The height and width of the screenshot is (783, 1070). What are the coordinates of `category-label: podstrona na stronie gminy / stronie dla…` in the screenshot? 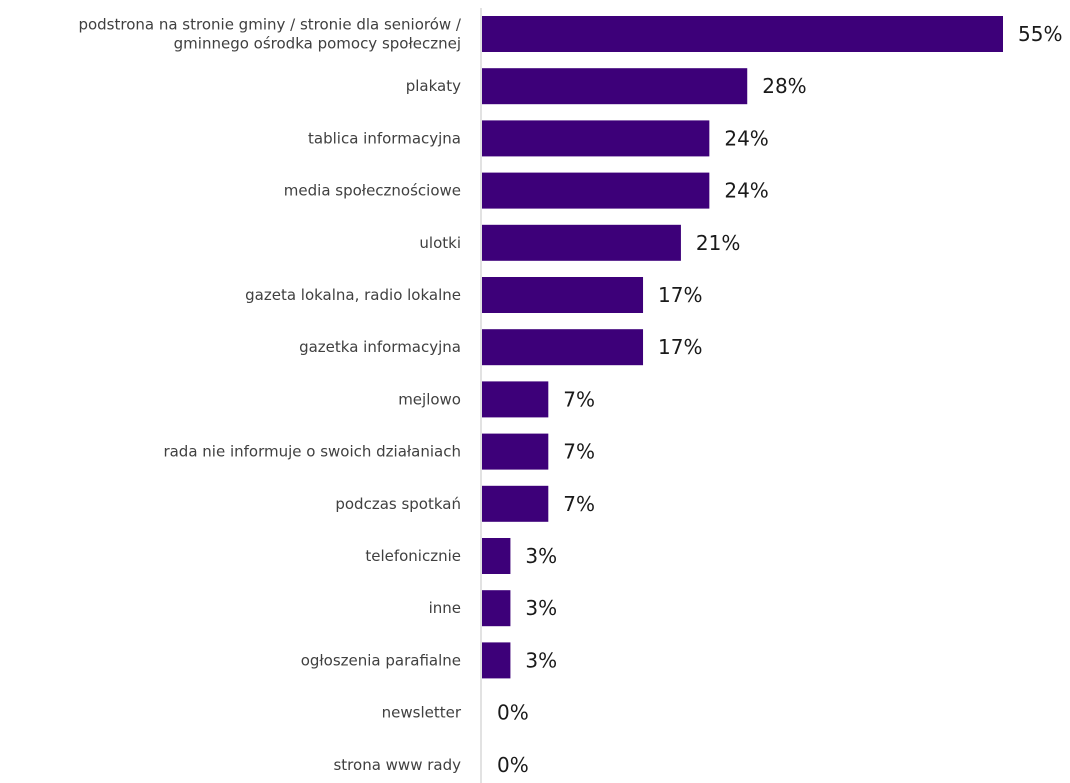 It's located at (269, 34).